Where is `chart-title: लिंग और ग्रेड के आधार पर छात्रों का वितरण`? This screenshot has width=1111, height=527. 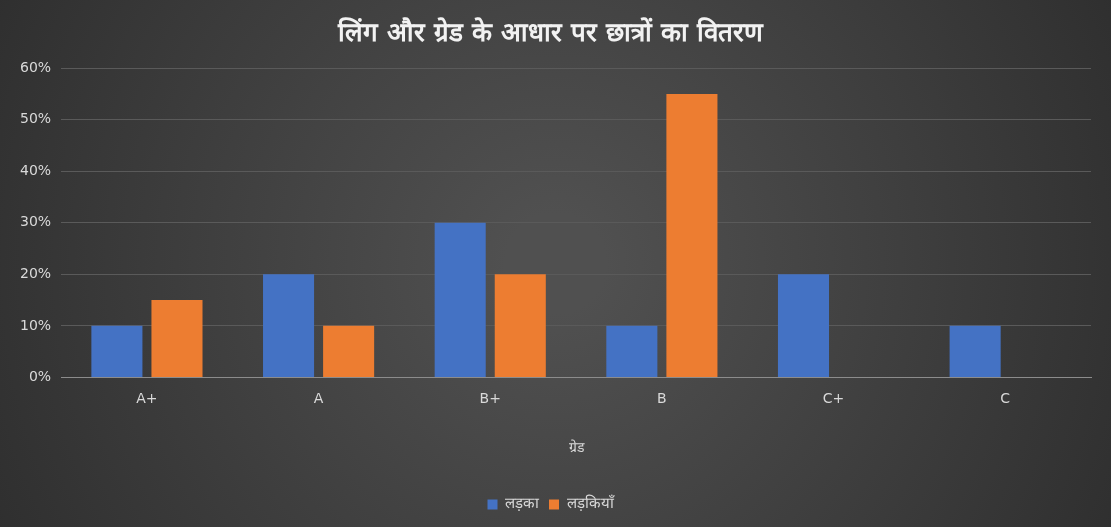 chart-title: लिंग और ग्रेड के आधार पर छात्रों का वितरण is located at coordinates (550, 32).